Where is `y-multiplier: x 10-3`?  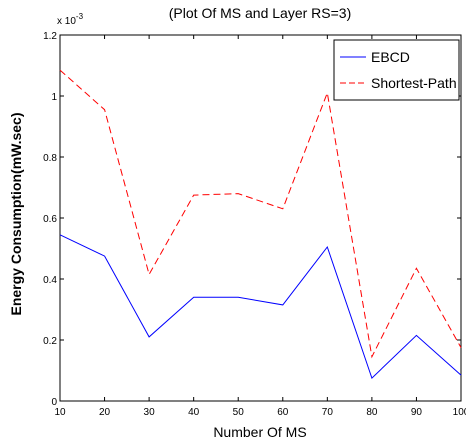 y-multiplier: x 10-3 is located at coordinates (70, 19).